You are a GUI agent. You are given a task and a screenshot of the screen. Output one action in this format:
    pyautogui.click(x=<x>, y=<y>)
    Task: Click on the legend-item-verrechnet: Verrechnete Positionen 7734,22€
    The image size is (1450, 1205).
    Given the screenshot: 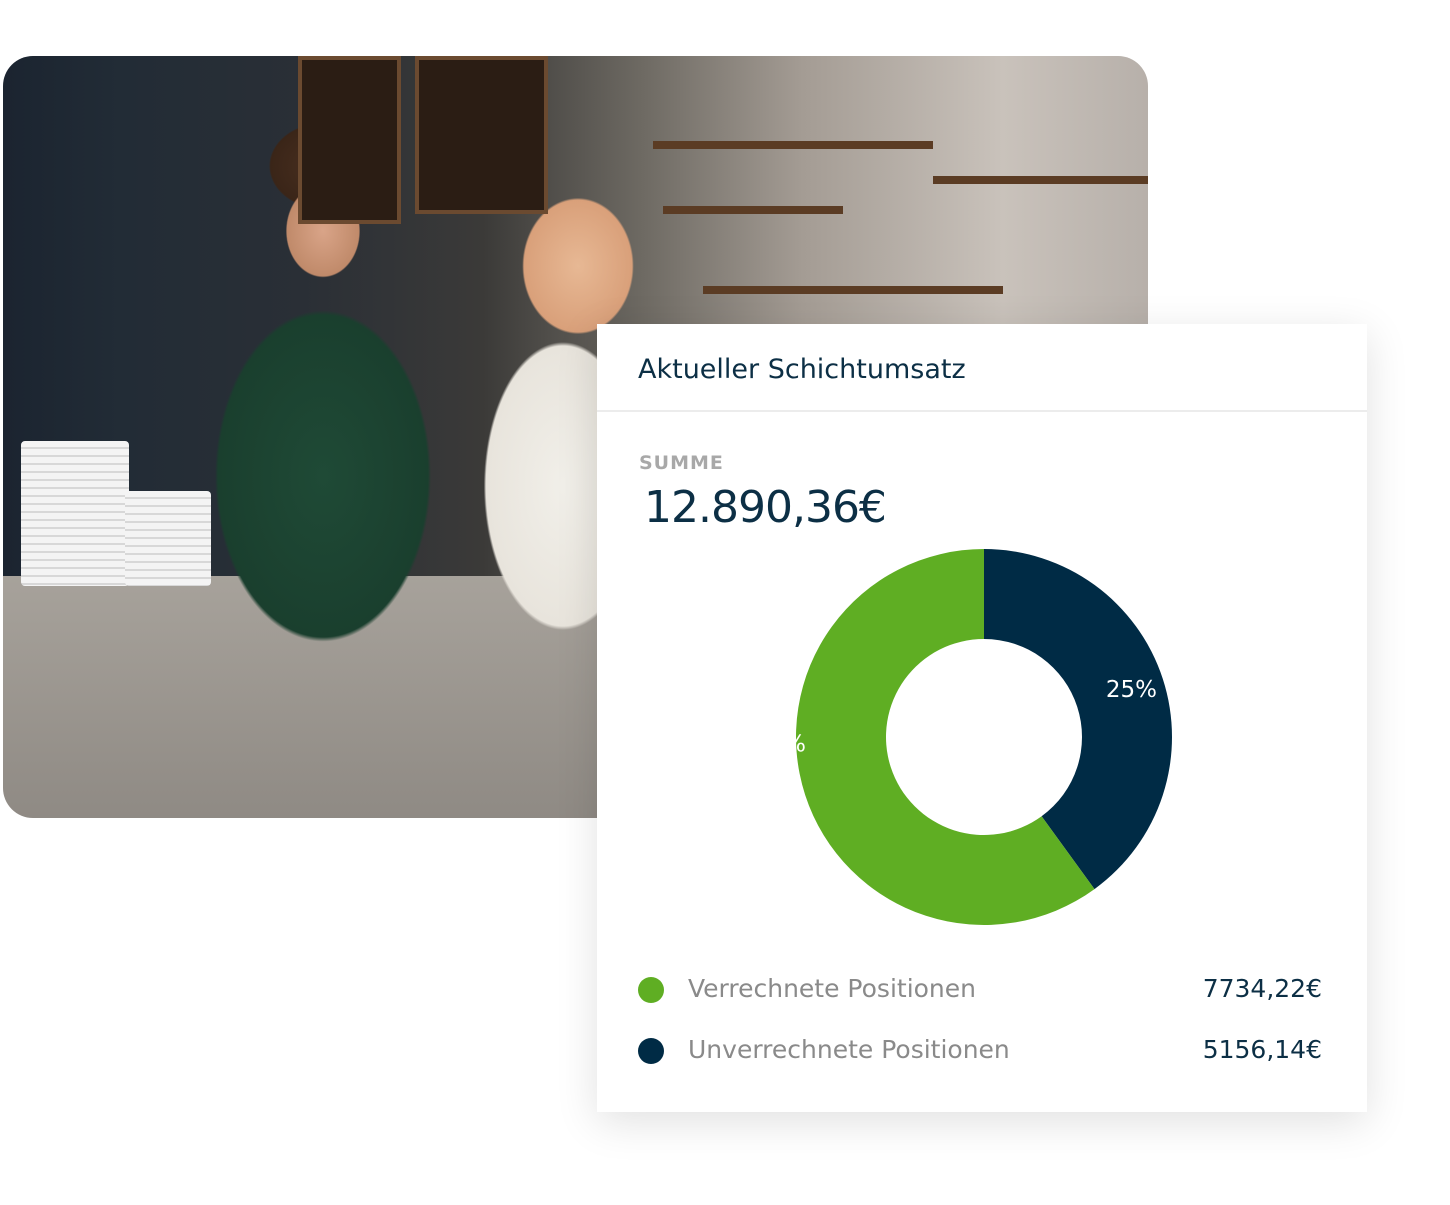 What is the action you would take?
    pyautogui.click(x=980, y=989)
    